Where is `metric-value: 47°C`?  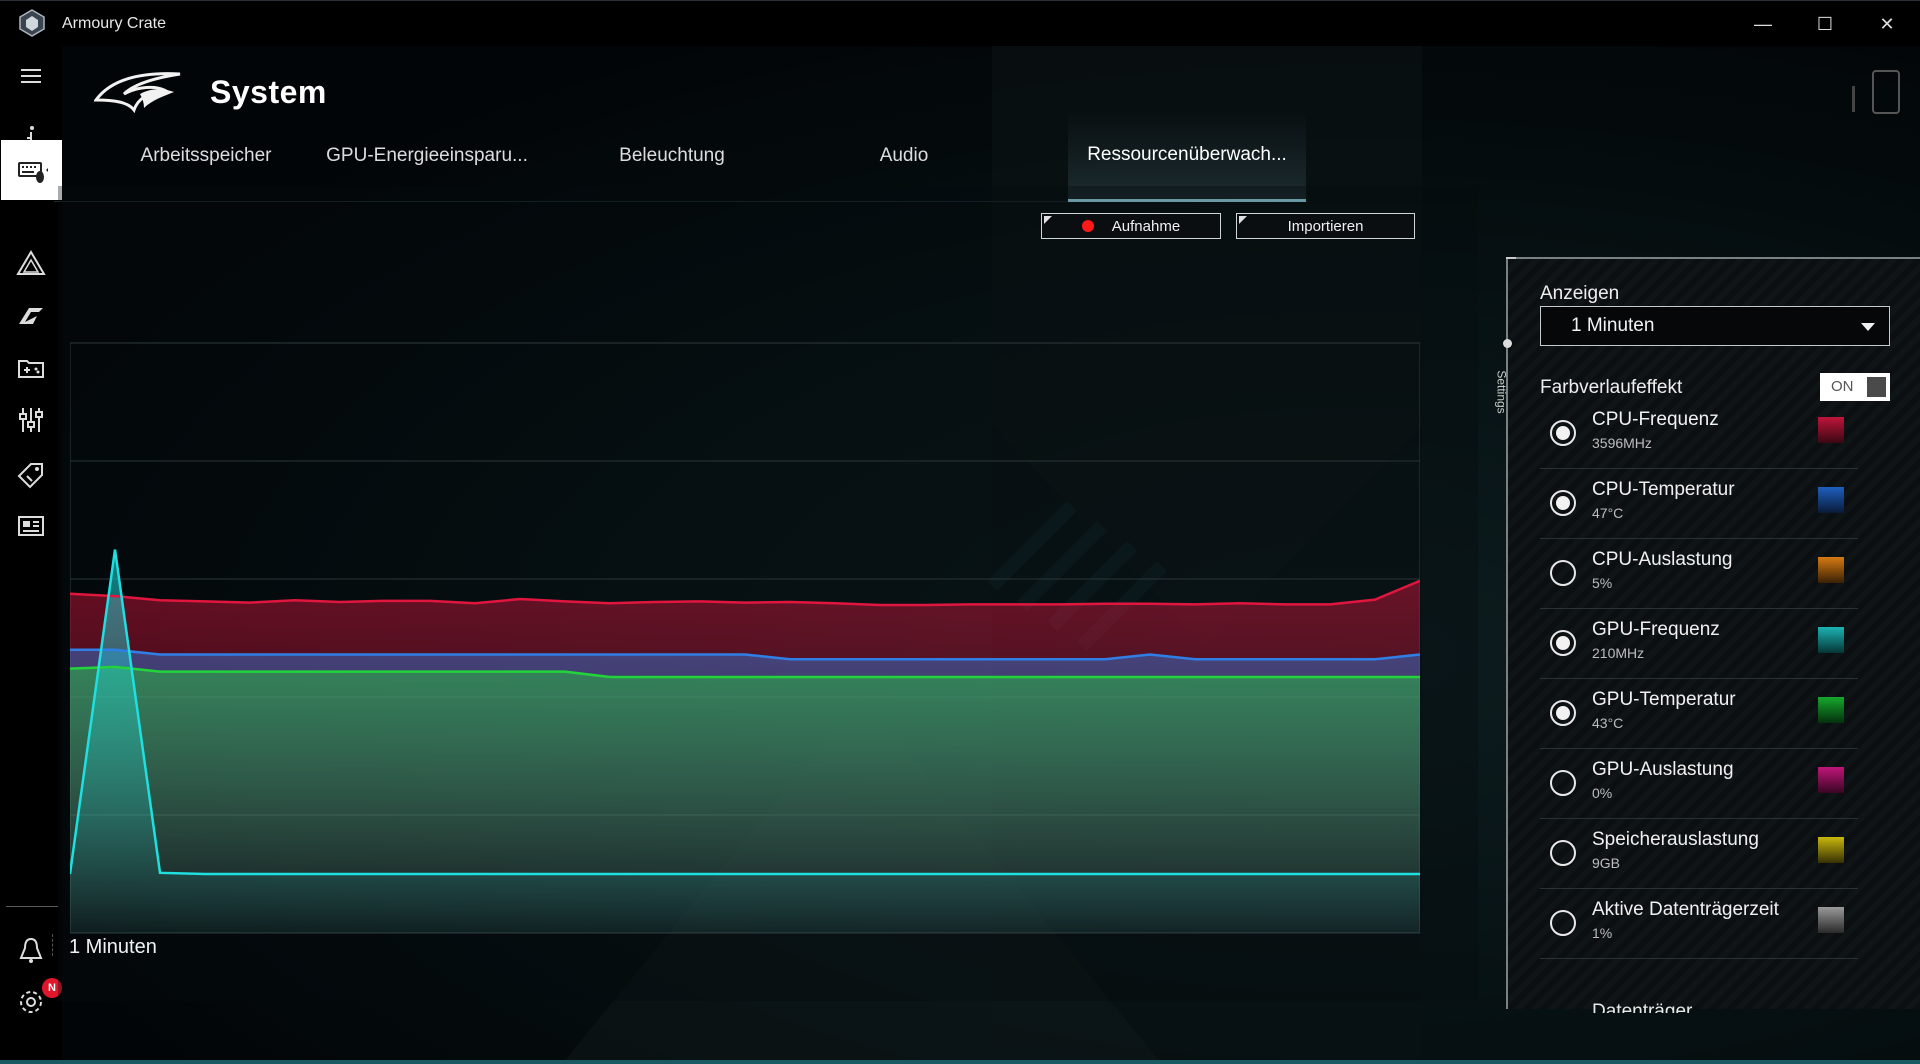
metric-value: 47°C is located at coordinates (1608, 513).